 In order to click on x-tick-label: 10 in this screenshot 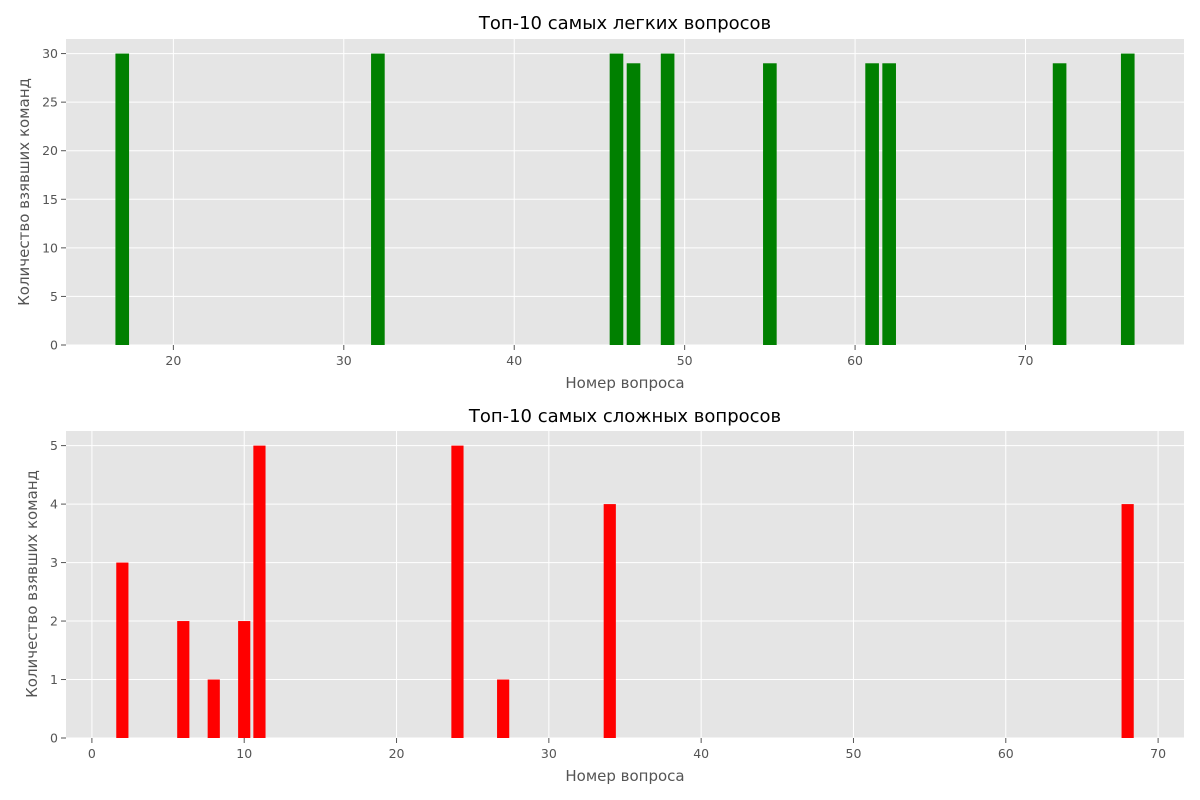, I will do `click(244, 753)`.